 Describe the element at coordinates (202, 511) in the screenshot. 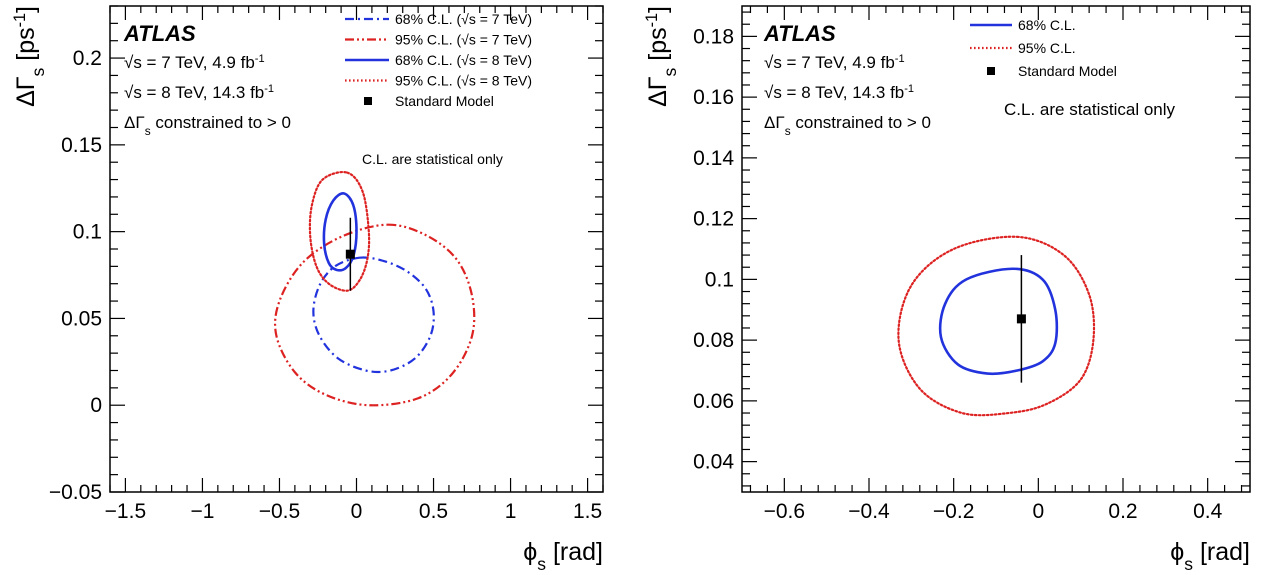

I see `x-tick-label: −1` at that location.